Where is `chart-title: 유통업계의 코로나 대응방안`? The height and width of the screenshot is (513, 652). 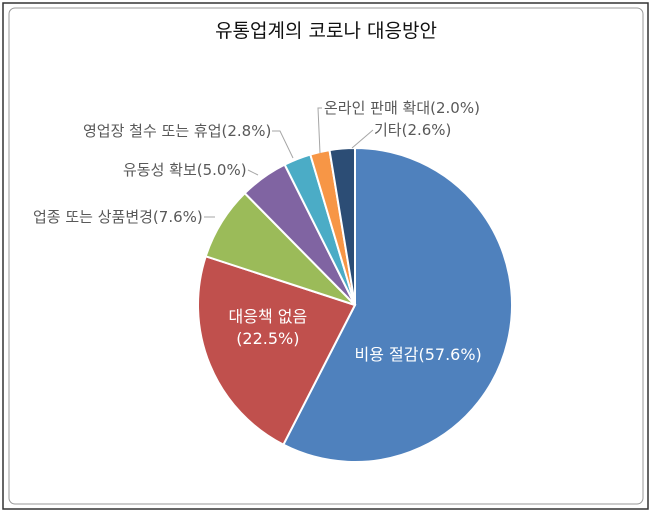
chart-title: 유통업계의 코로나 대응방안 is located at coordinates (326, 31).